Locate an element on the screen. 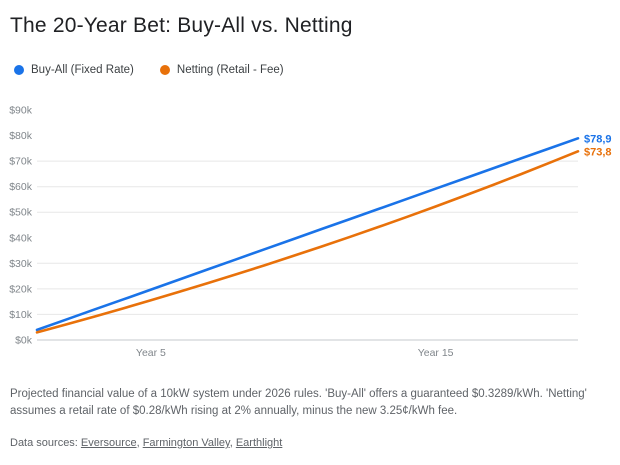  y-tick-label: $40k is located at coordinates (21, 238).